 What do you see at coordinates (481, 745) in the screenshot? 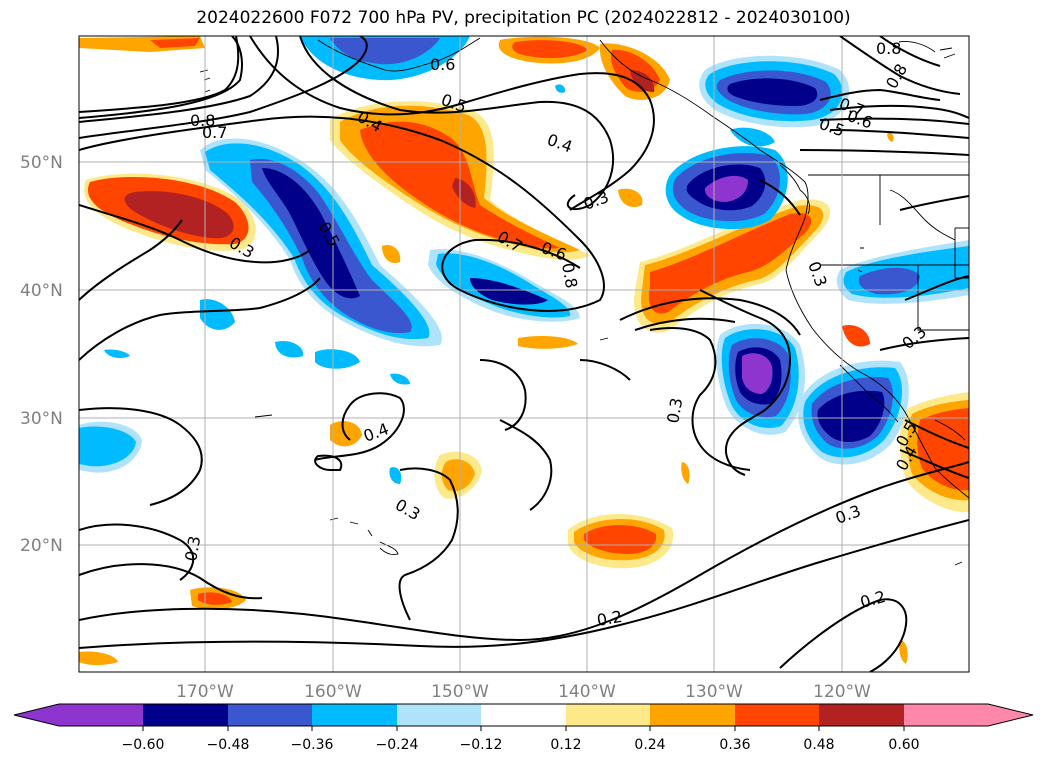
I see `colorbar-tick-label: −0.12` at bounding box center [481, 745].